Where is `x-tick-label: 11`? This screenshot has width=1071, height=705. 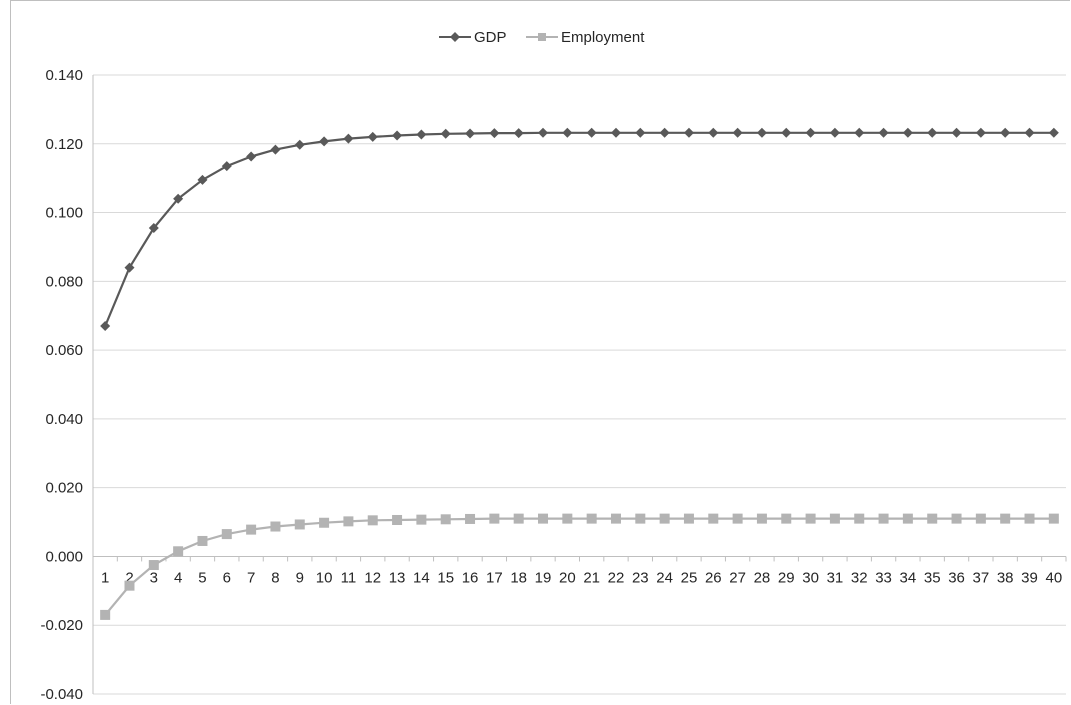 x-tick-label: 11 is located at coordinates (349, 577).